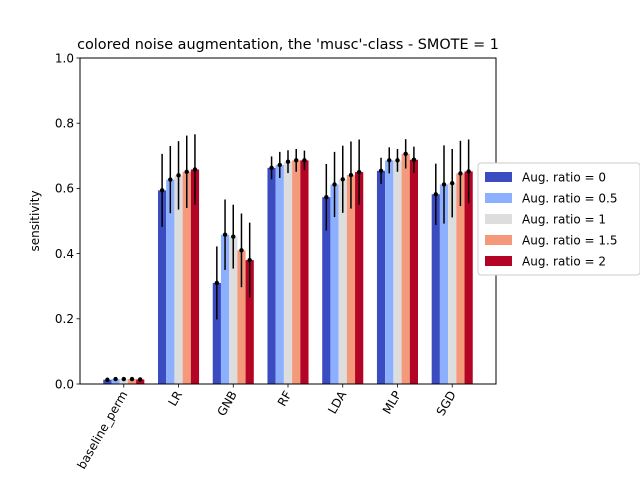  I want to click on y-axis: 0.0 0.2 0.4 0.6 0.8 1.0, so click(67, 221).